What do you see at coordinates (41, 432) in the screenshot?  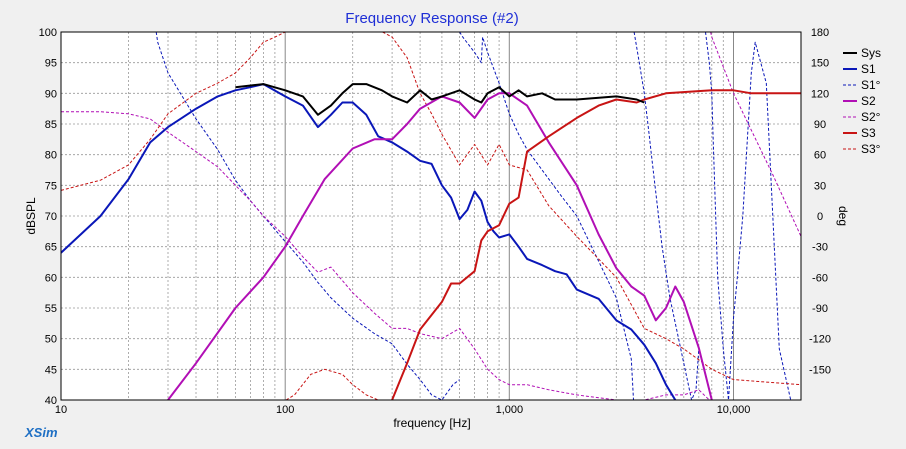 I see `xsim-brand: XSim` at bounding box center [41, 432].